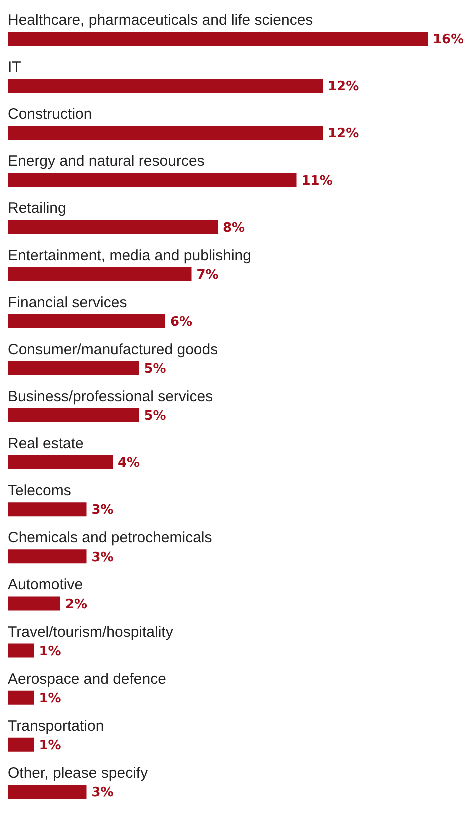 This screenshot has height=815, width=463. What do you see at coordinates (15, 67) in the screenshot?
I see `y-tick-label: IT` at bounding box center [15, 67].